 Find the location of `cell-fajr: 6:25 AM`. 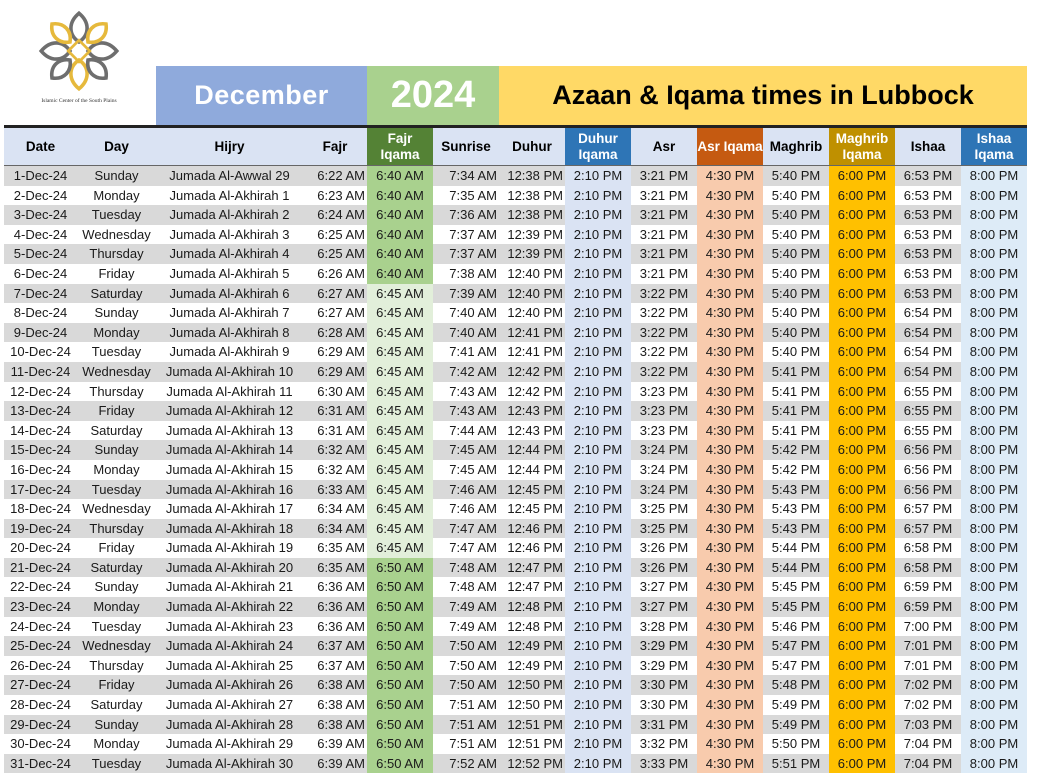

cell-fajr: 6:25 AM is located at coordinates (335, 234).